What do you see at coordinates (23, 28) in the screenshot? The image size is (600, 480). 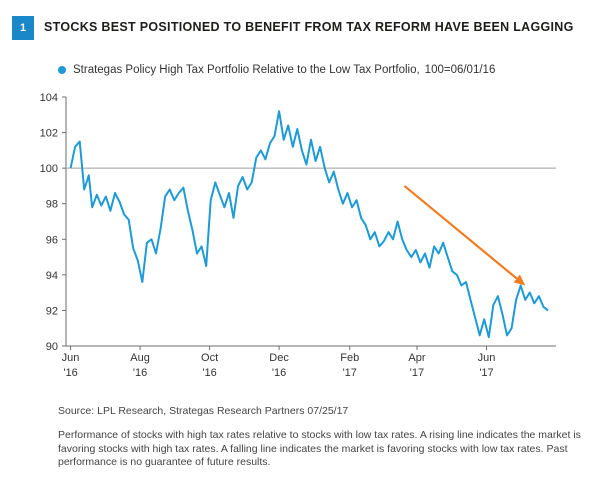 I see `figure-number-badge: 1` at bounding box center [23, 28].